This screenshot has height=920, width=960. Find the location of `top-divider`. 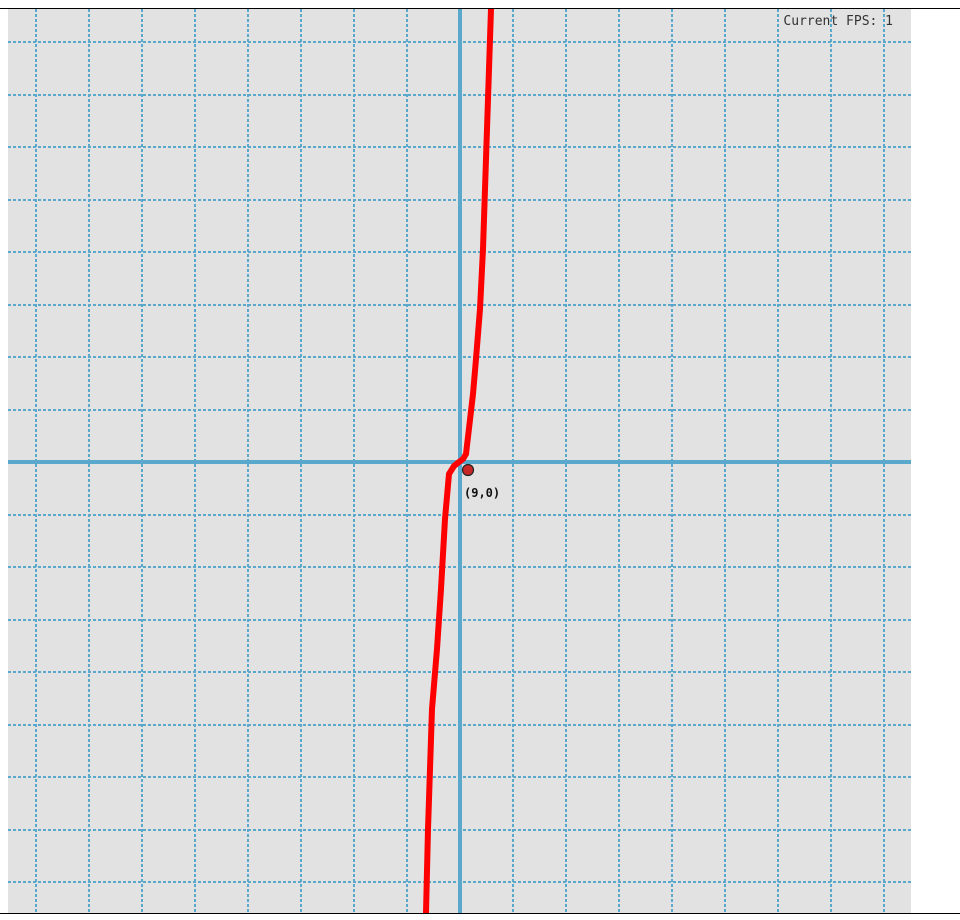

top-divider is located at coordinates (480, 8).